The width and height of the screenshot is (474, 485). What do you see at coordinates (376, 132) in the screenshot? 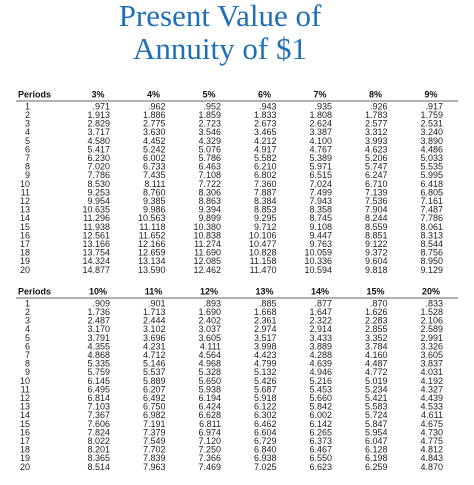
I see `value-cell: 3.312` at bounding box center [376, 132].